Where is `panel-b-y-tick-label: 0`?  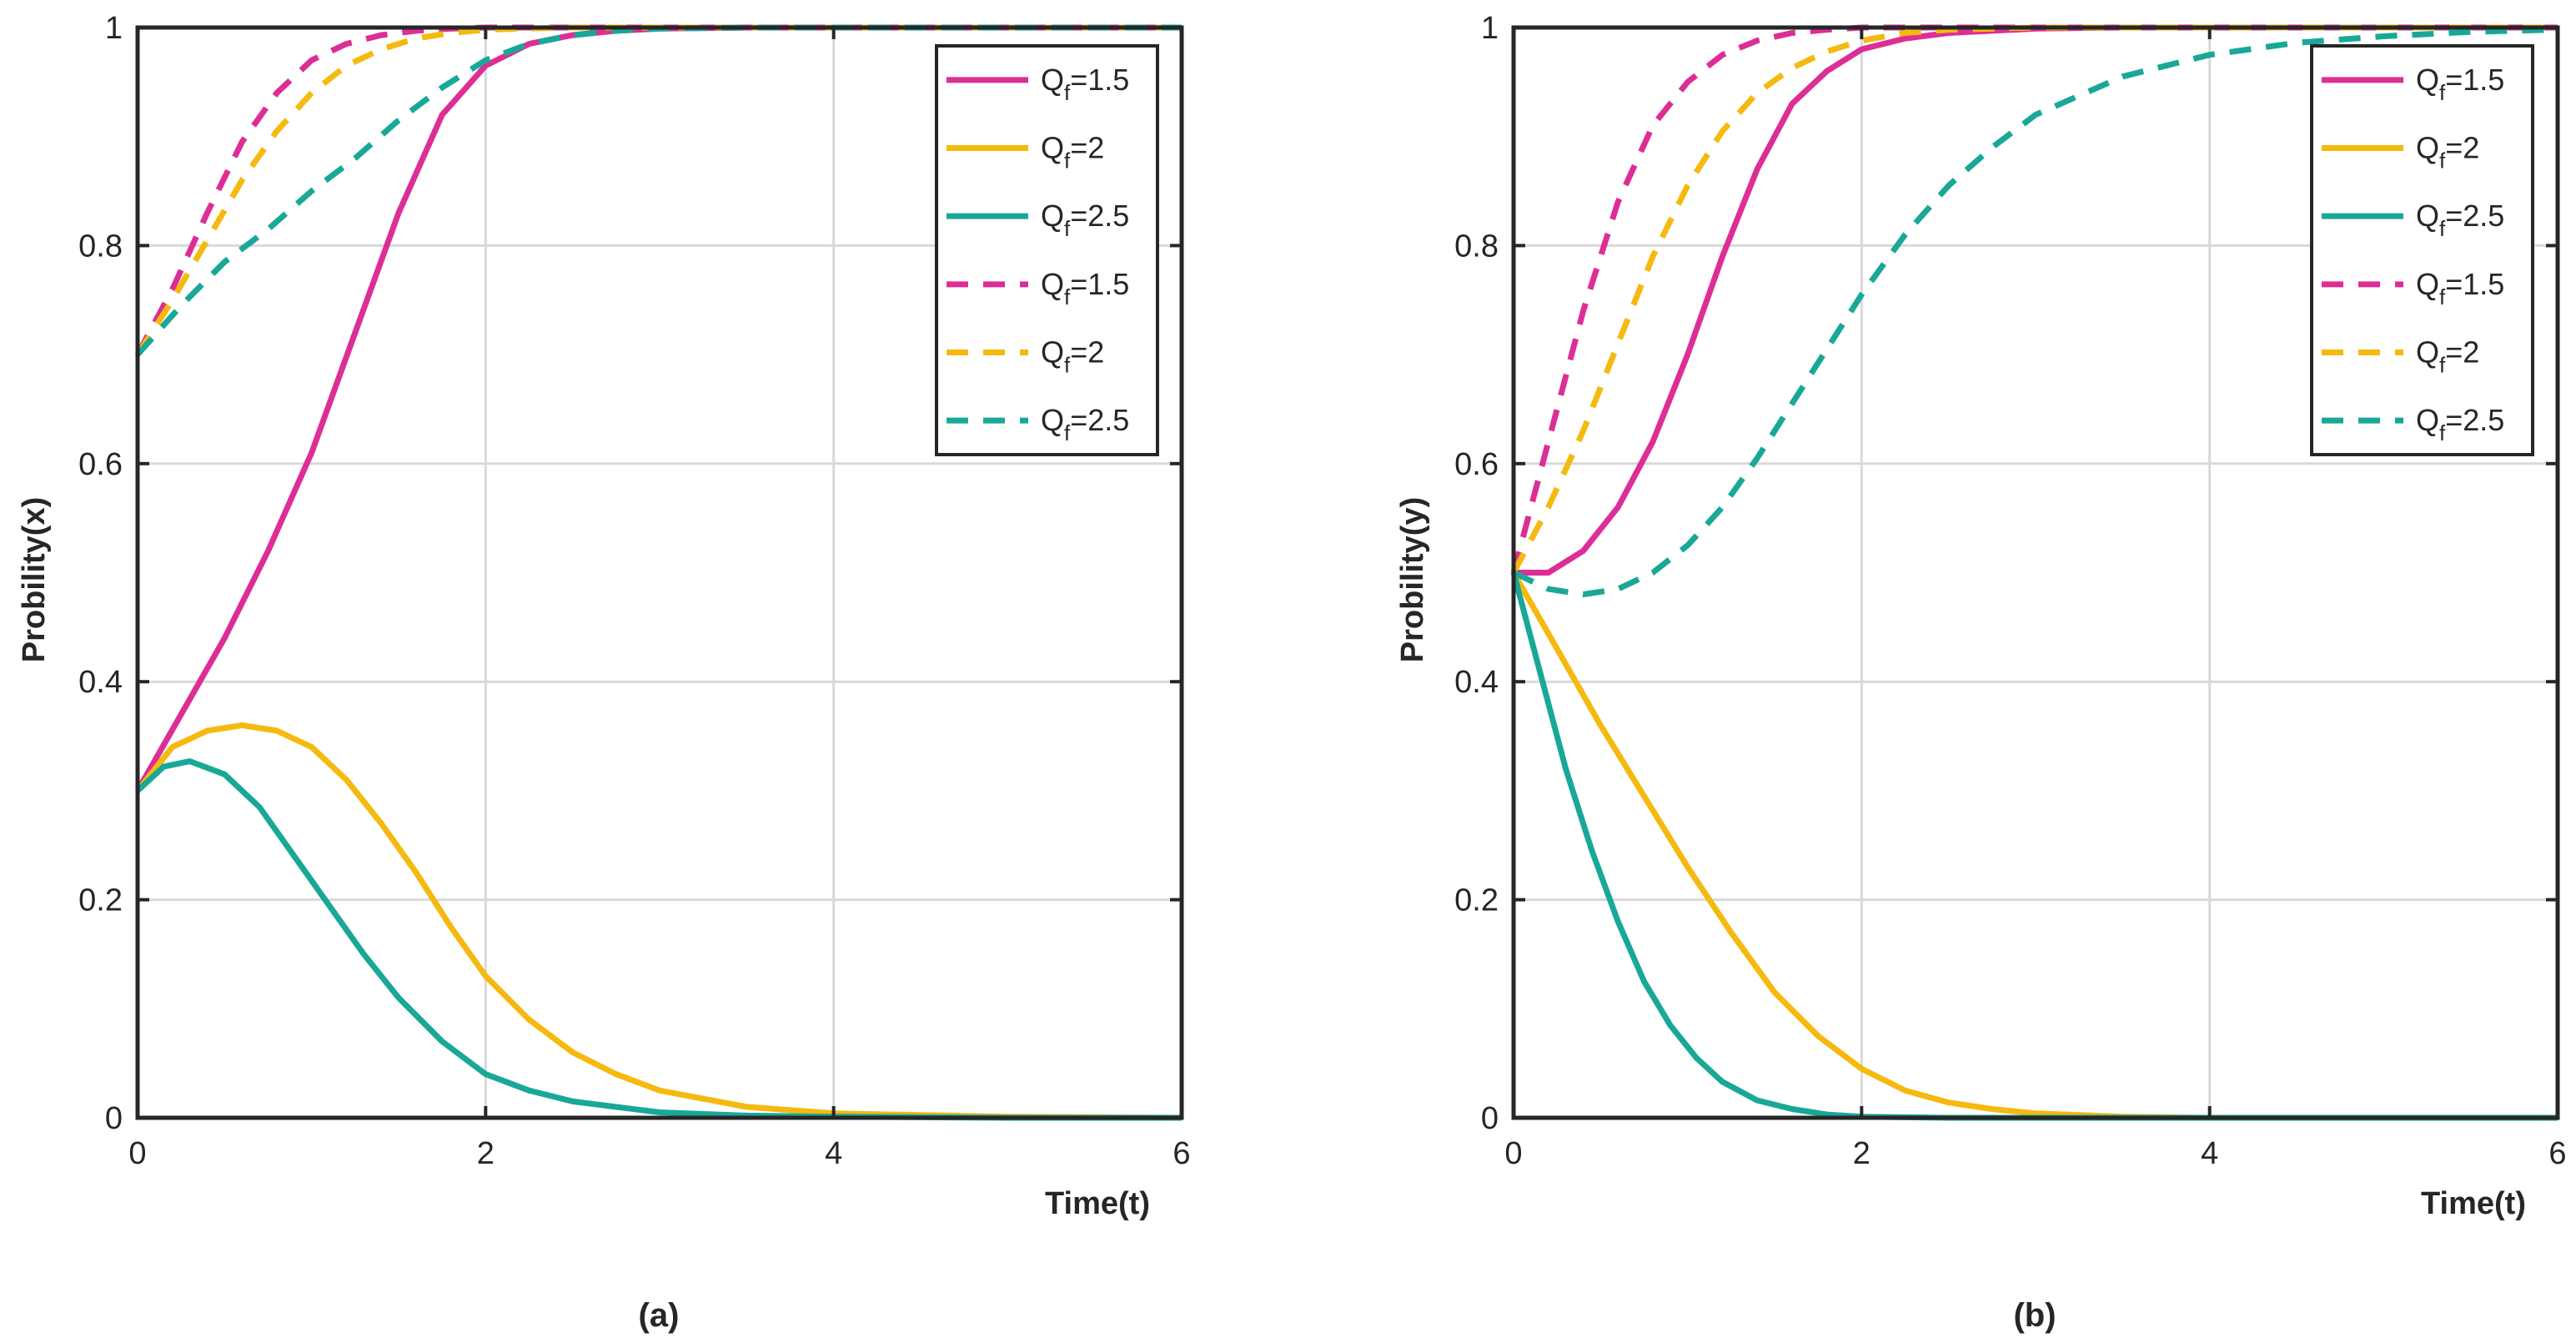 panel-b-y-tick-label: 0 is located at coordinates (1490, 1119).